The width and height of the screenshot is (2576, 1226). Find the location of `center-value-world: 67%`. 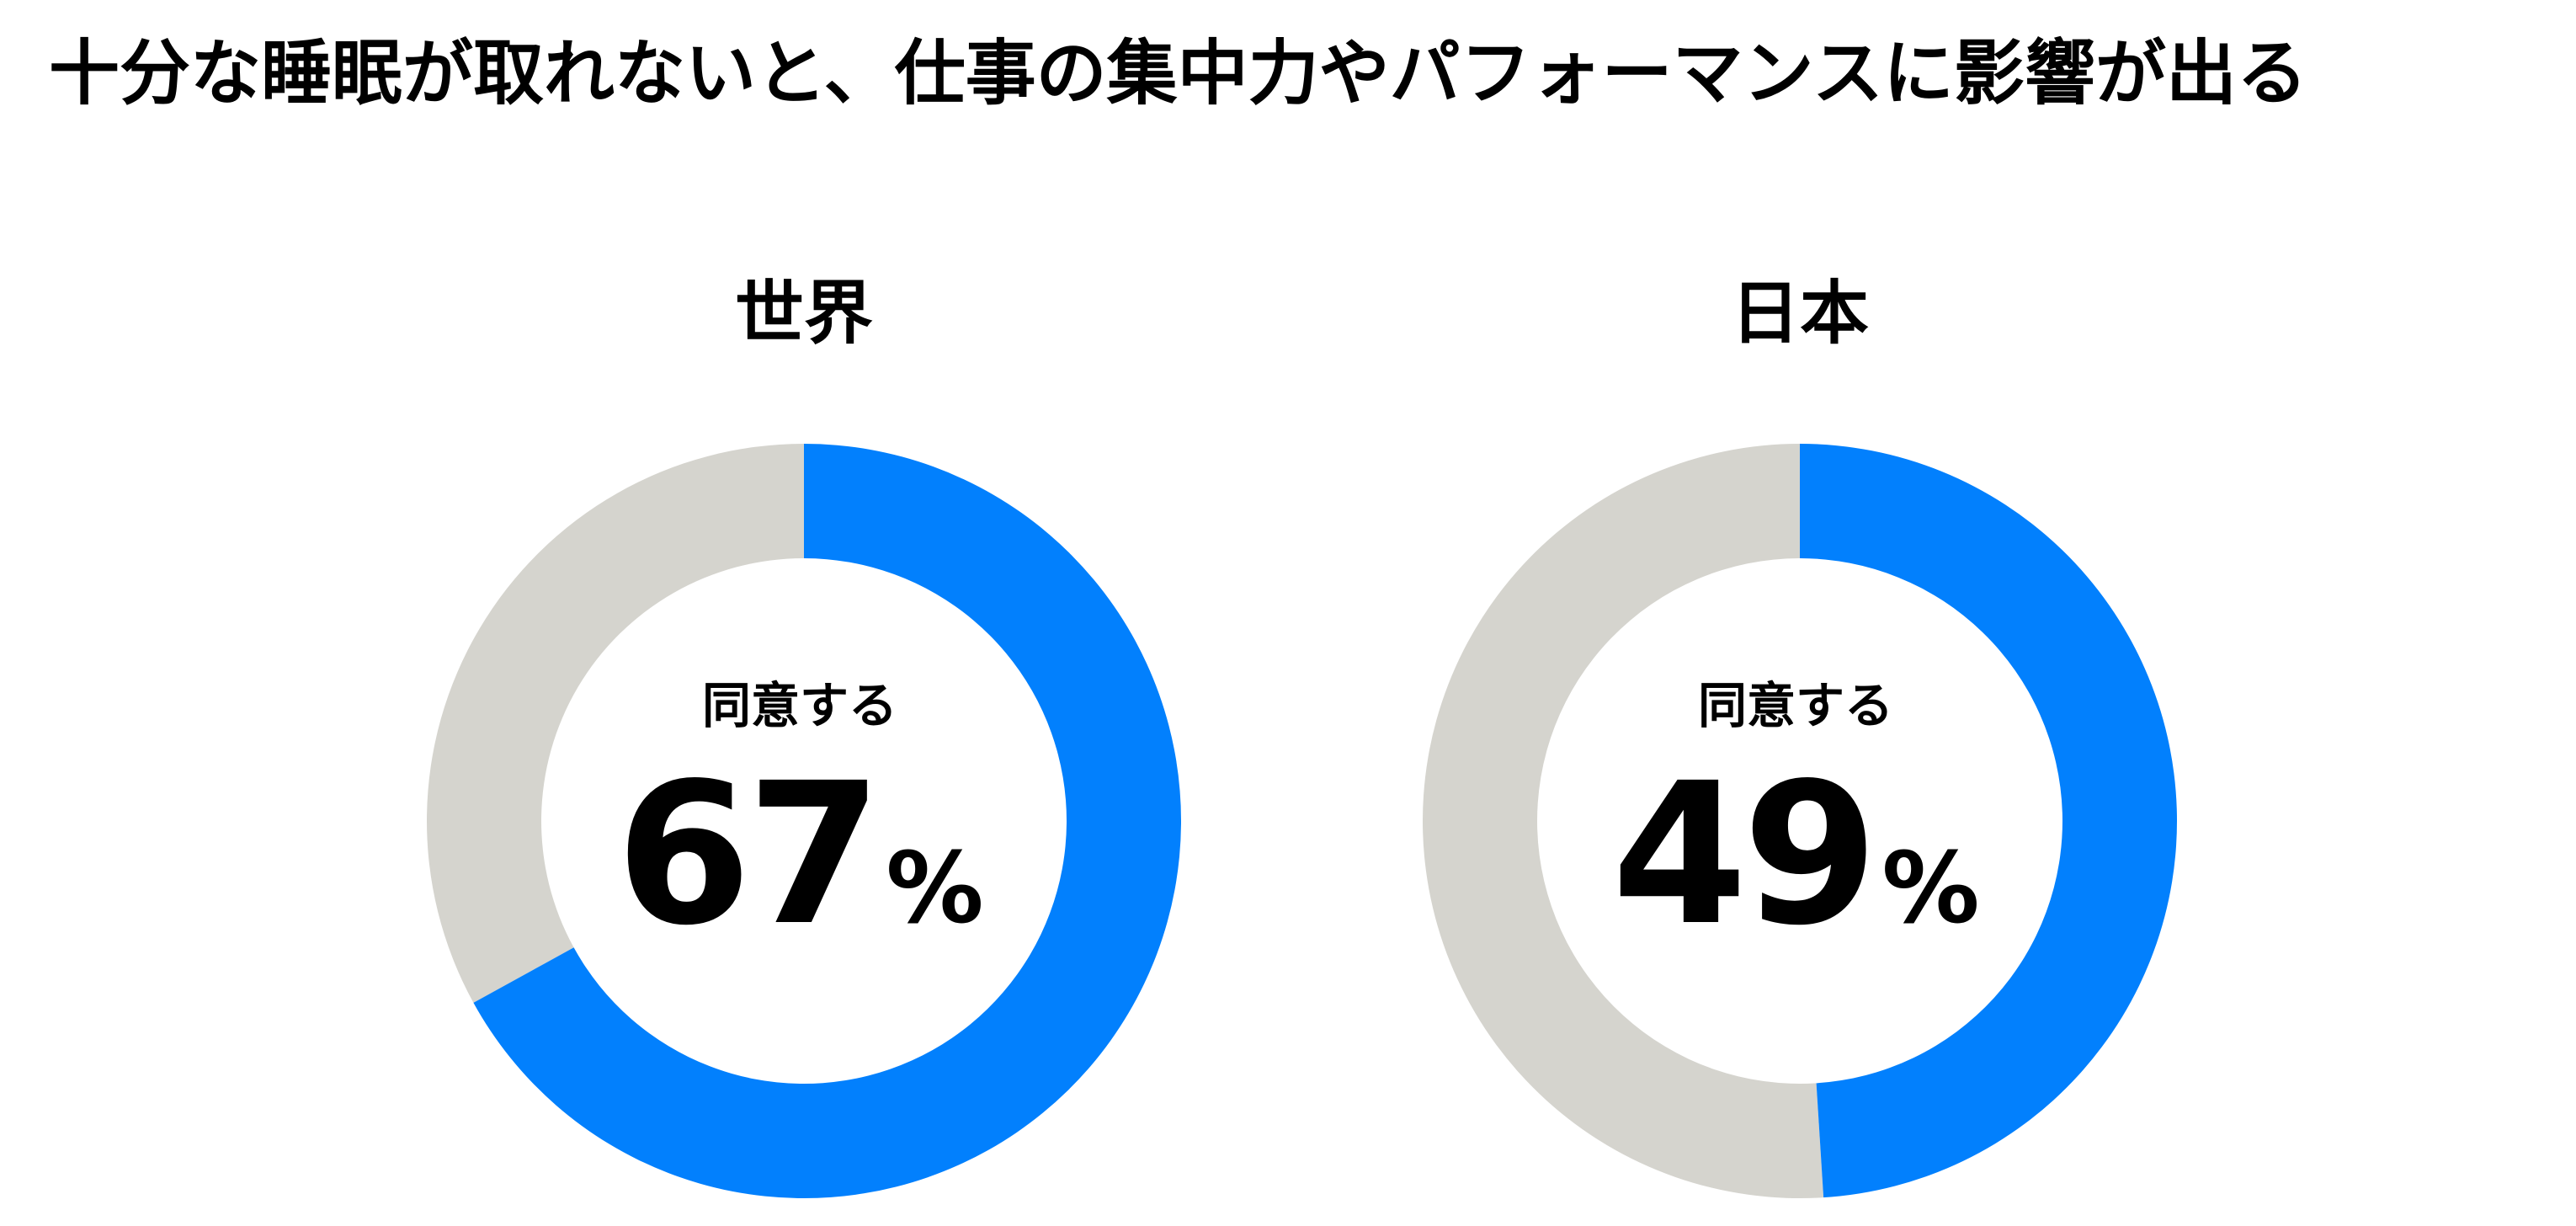

center-value-world: 67% is located at coordinates (799, 855).